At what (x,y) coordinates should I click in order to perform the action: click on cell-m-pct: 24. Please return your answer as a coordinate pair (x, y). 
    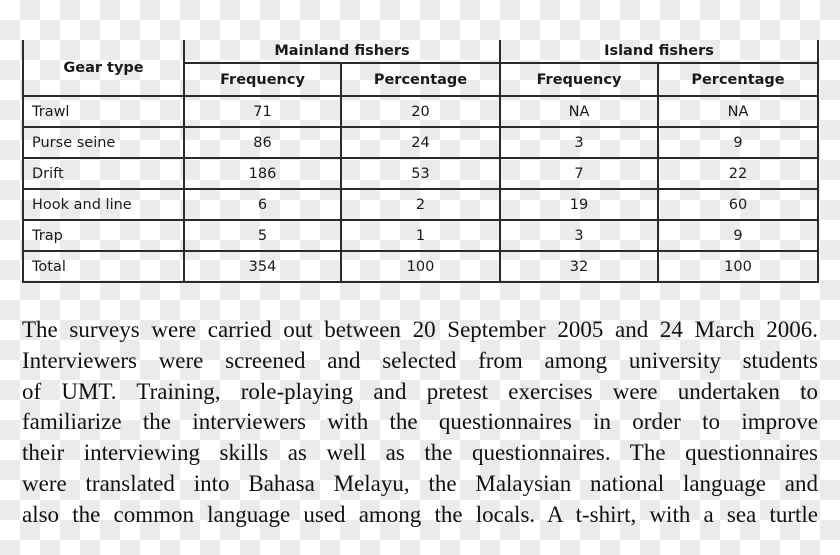
    Looking at the image, I should click on (420, 142).